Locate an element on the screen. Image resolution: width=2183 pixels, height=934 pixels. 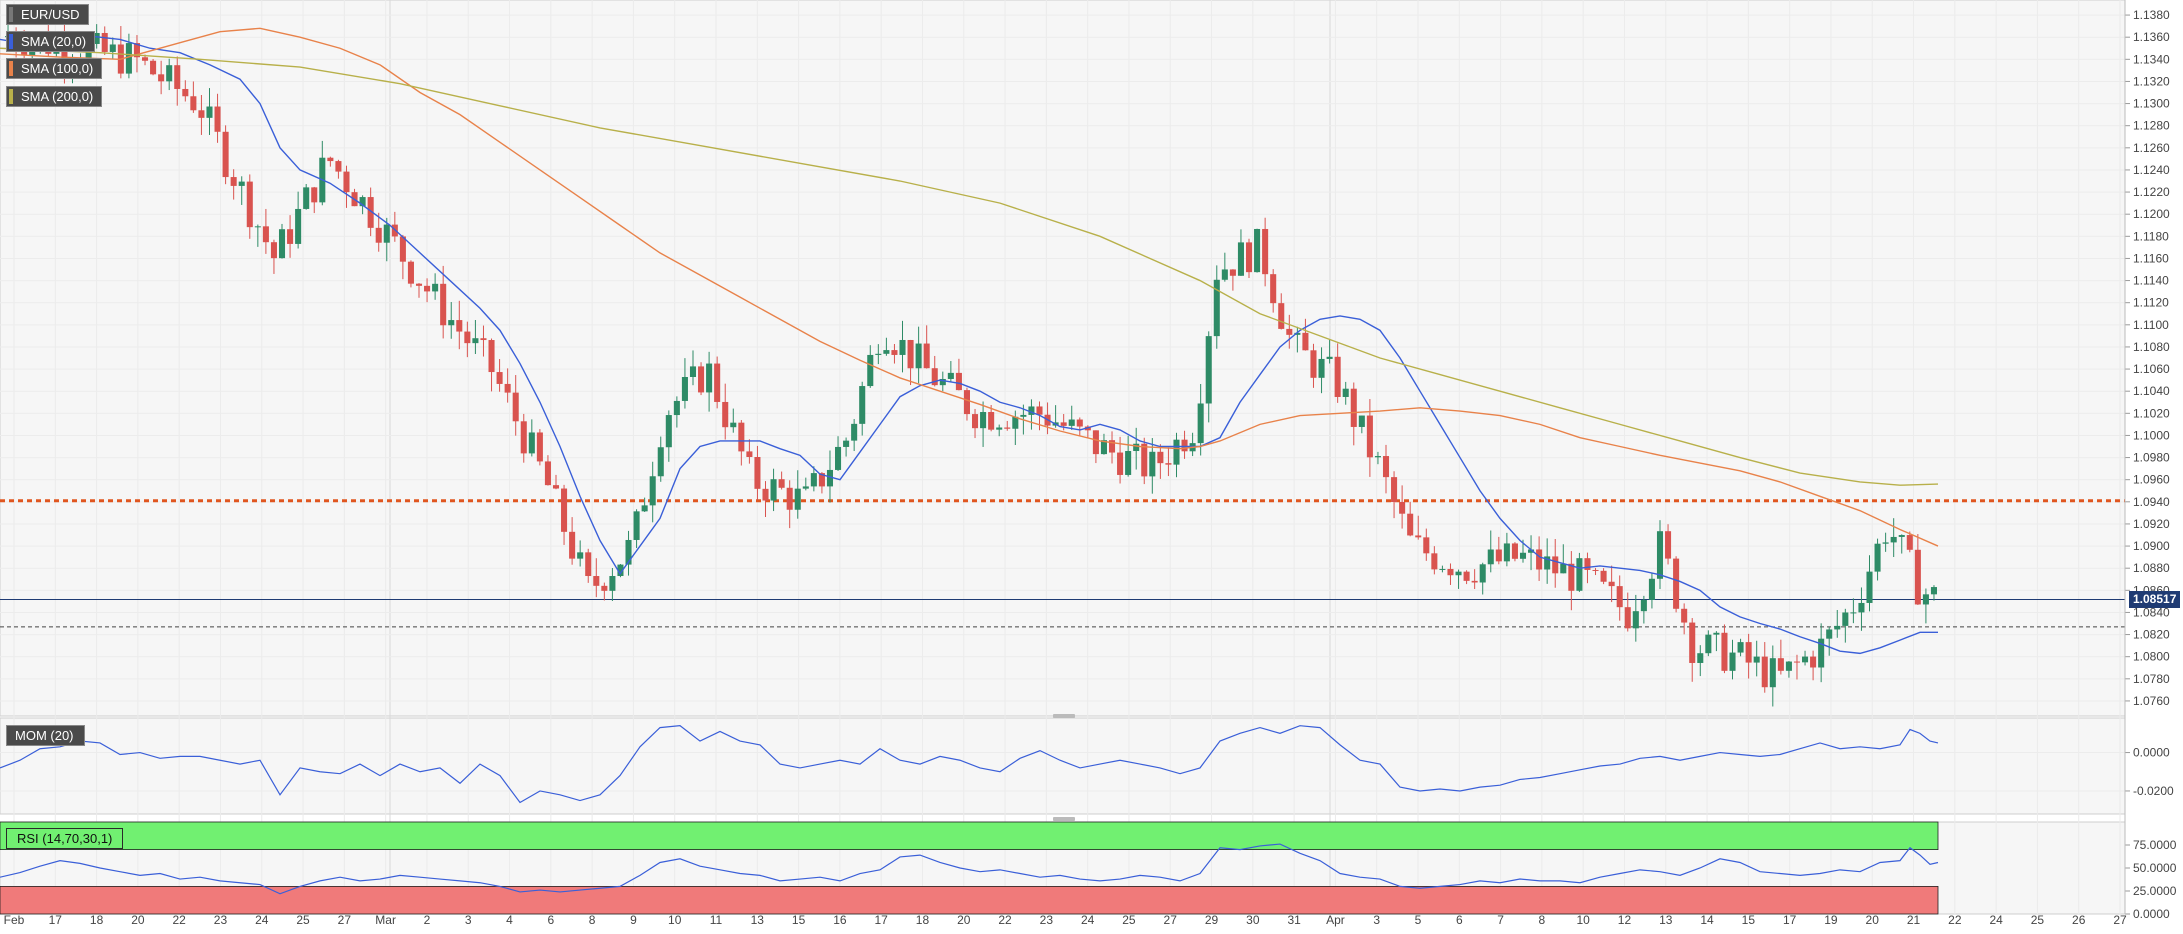
y-tick-label: 1.1100 is located at coordinates (2151, 325).